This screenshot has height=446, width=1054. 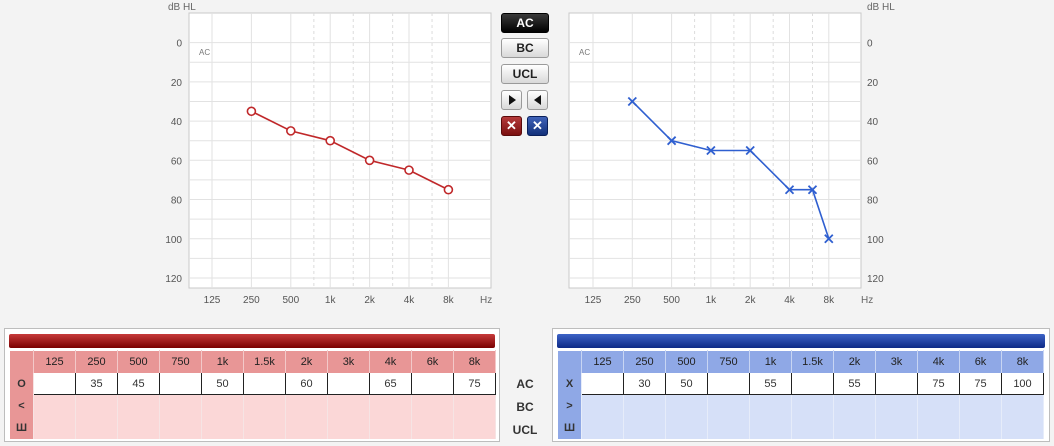 What do you see at coordinates (525, 23) in the screenshot?
I see `ac-button: AC` at bounding box center [525, 23].